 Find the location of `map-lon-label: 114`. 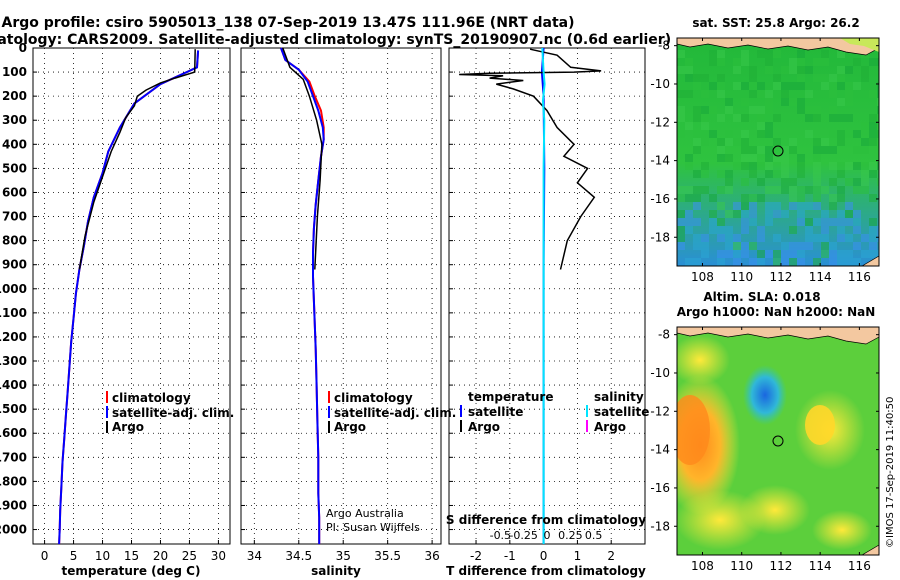

map-lon-label: 114 is located at coordinates (820, 277).